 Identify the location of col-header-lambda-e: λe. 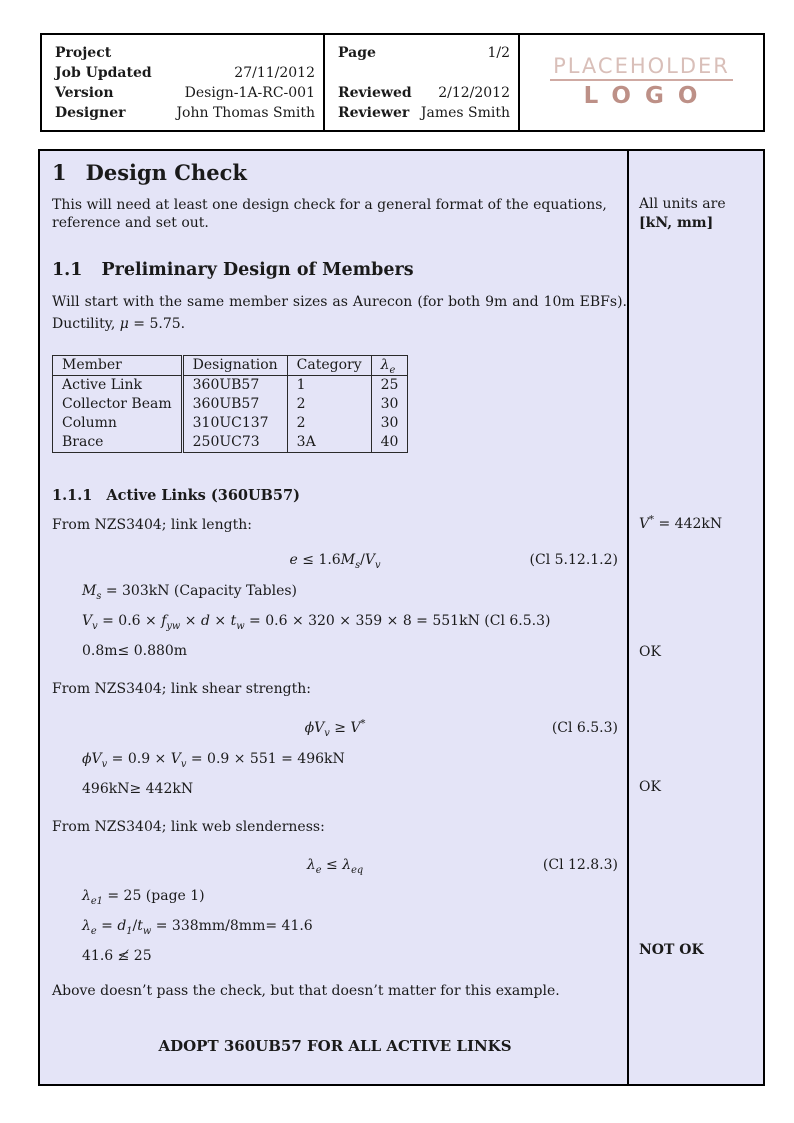
(389, 365).